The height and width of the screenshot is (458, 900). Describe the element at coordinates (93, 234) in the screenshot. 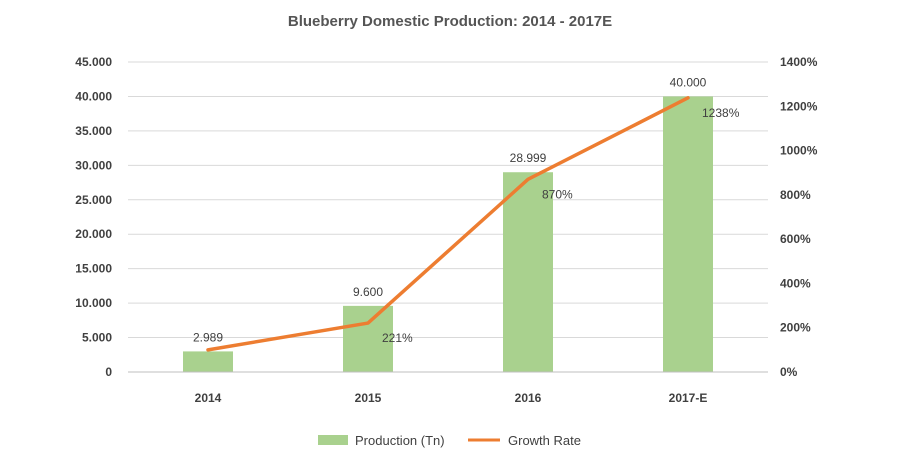

I see `y-left-tick-label: 20.000` at that location.